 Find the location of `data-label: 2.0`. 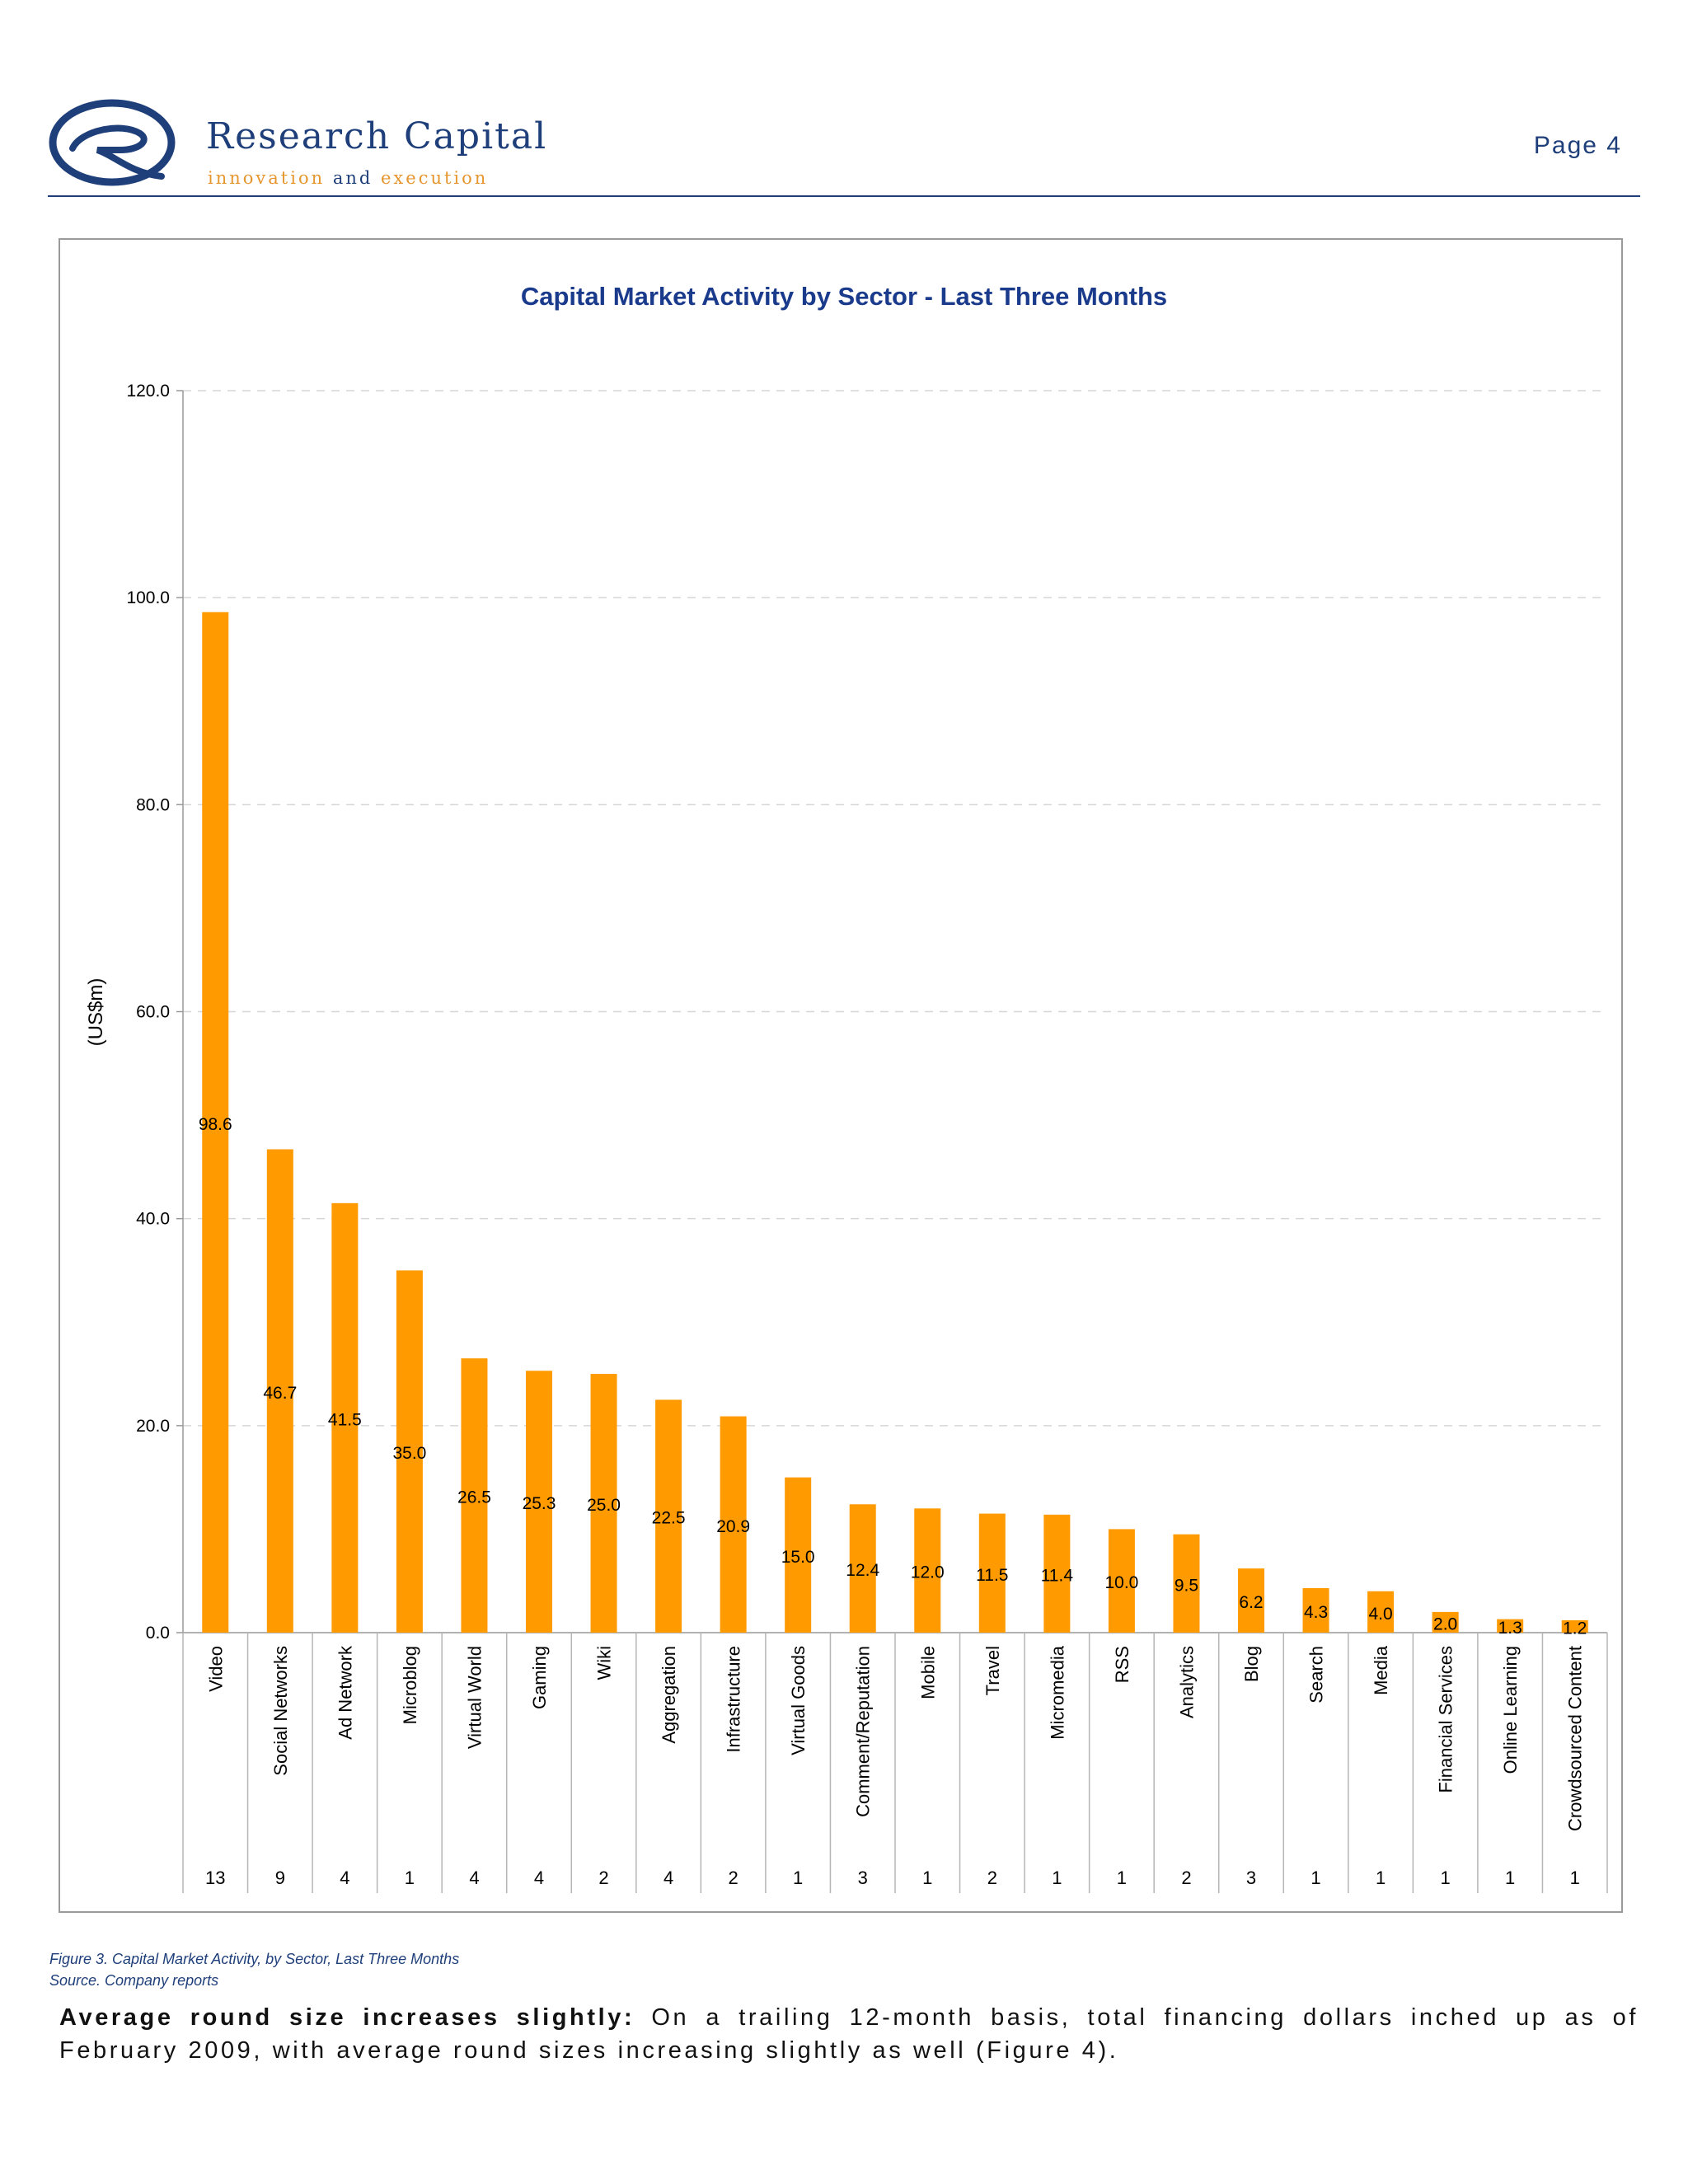

data-label: 2.0 is located at coordinates (1445, 1624).